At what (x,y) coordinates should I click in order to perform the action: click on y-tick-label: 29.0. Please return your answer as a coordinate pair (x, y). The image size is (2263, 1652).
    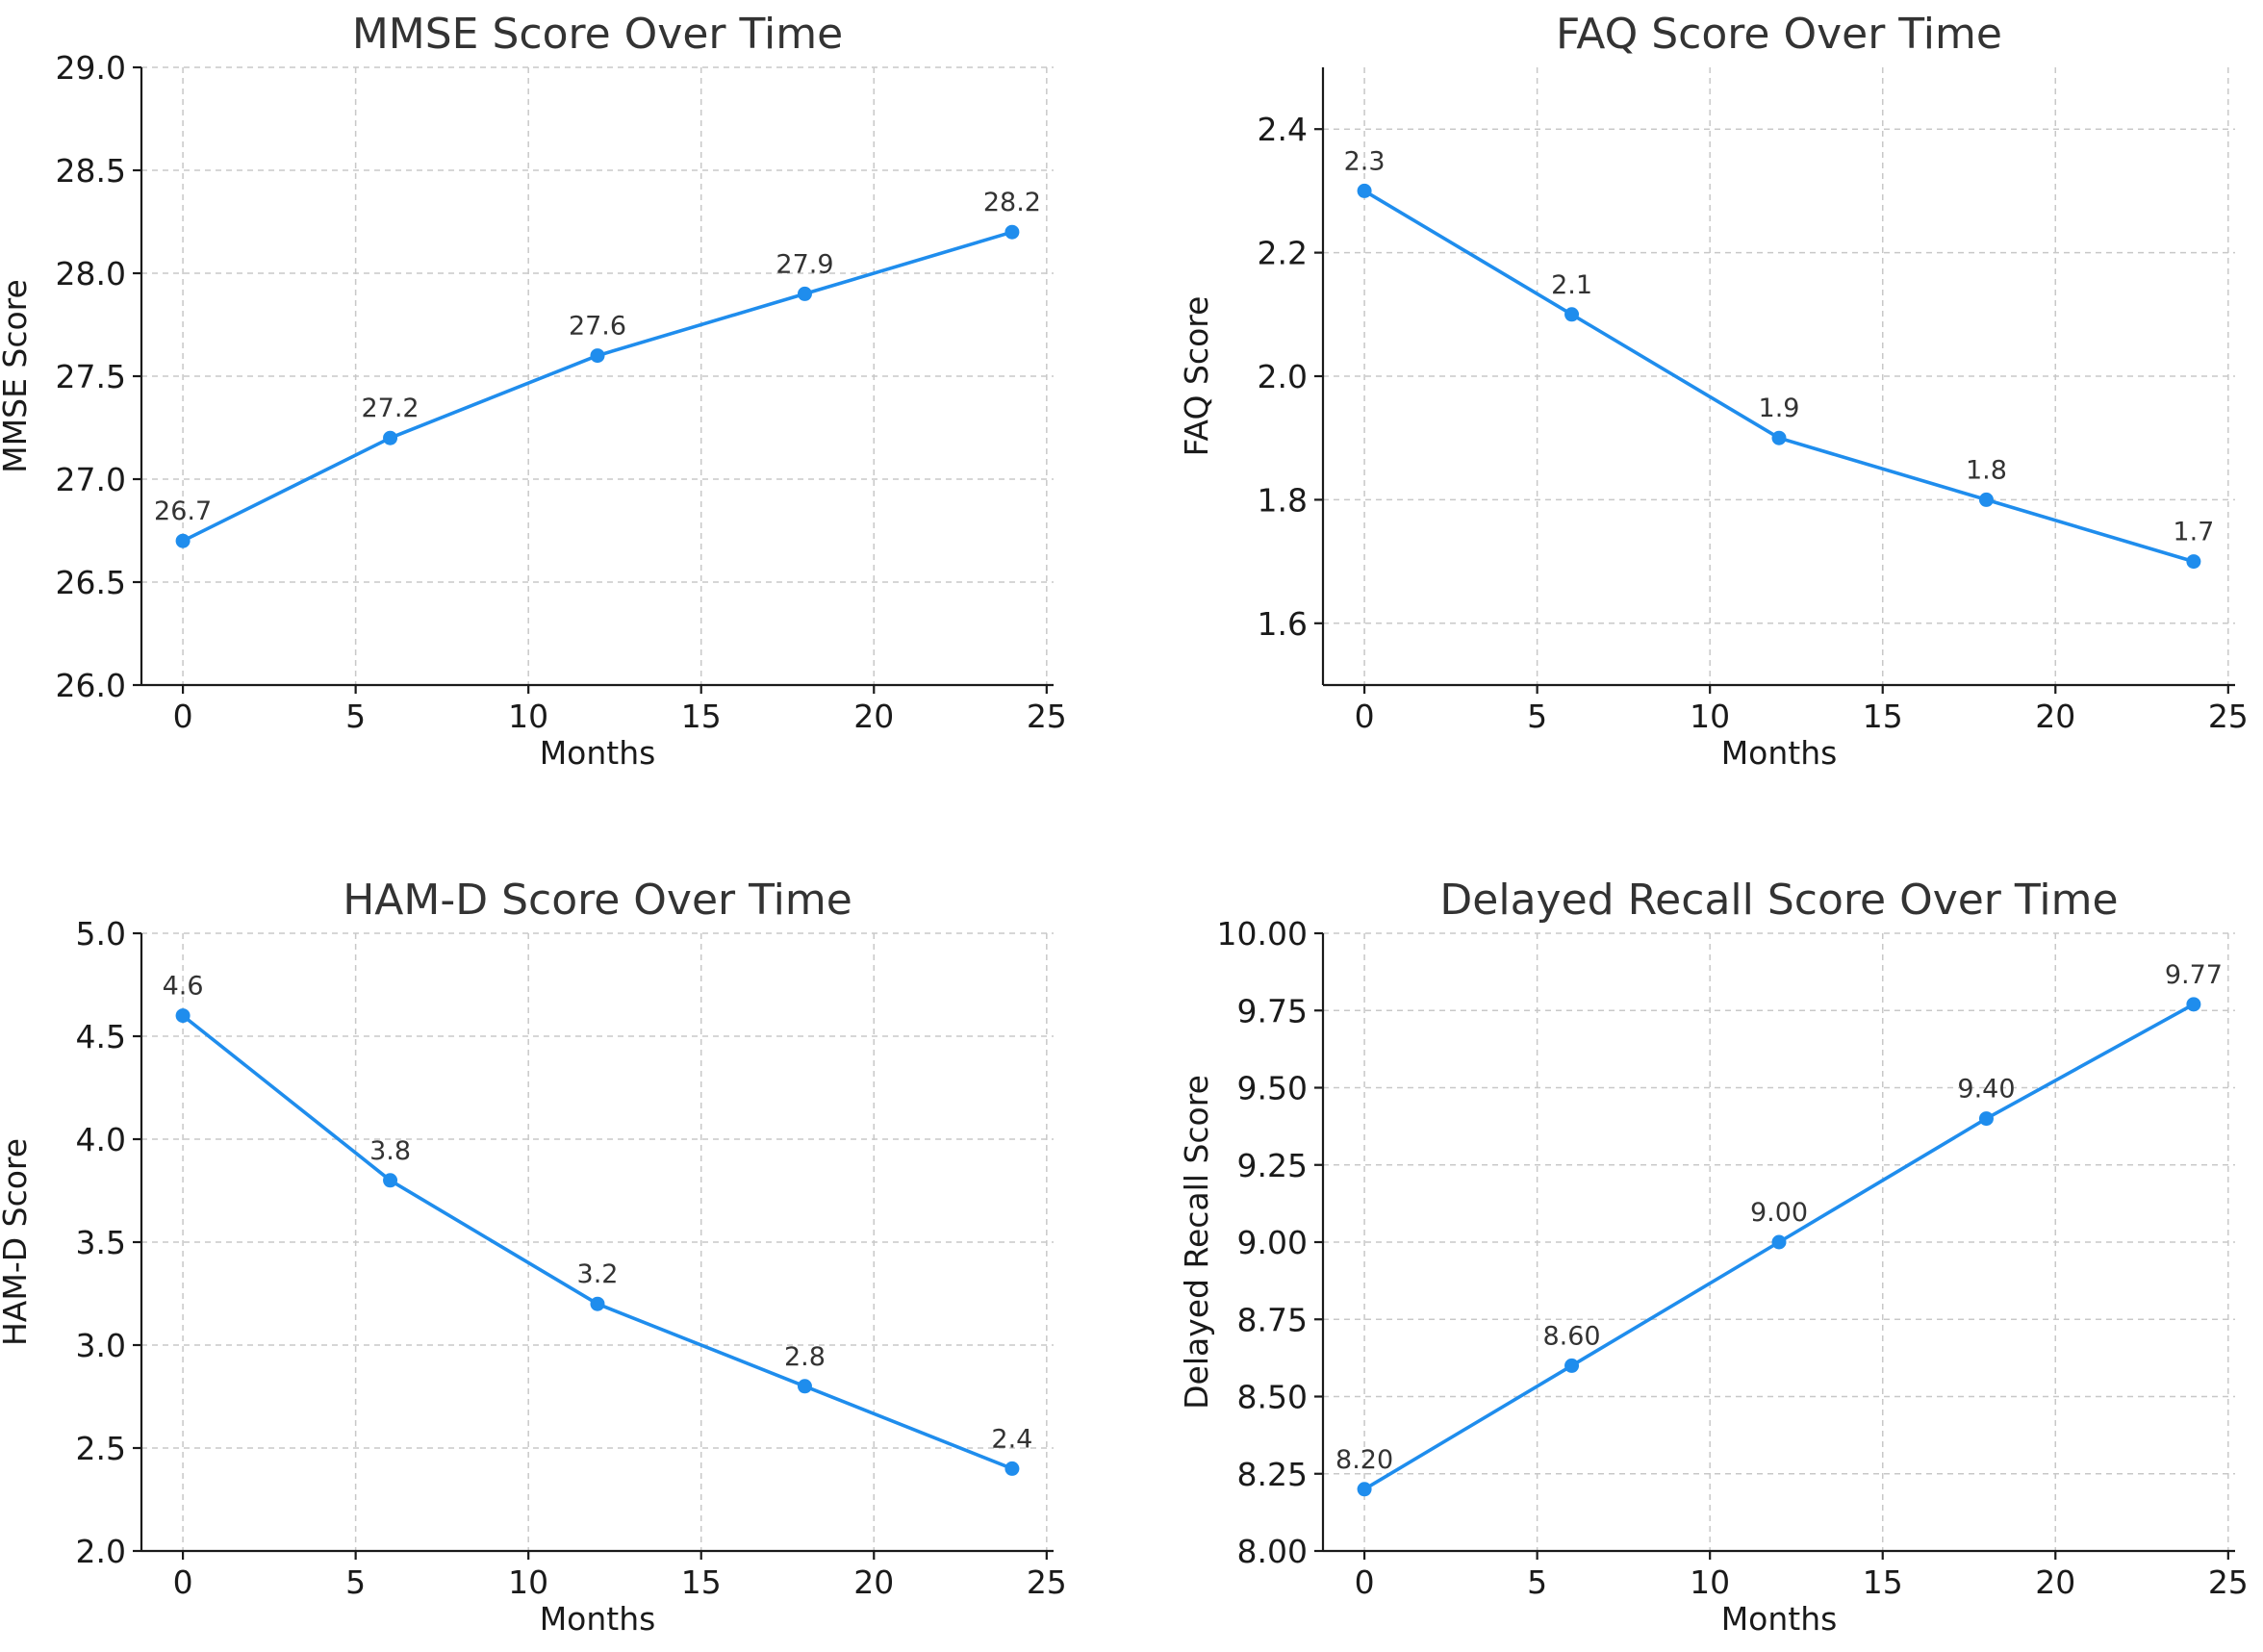
    Looking at the image, I should click on (91, 68).